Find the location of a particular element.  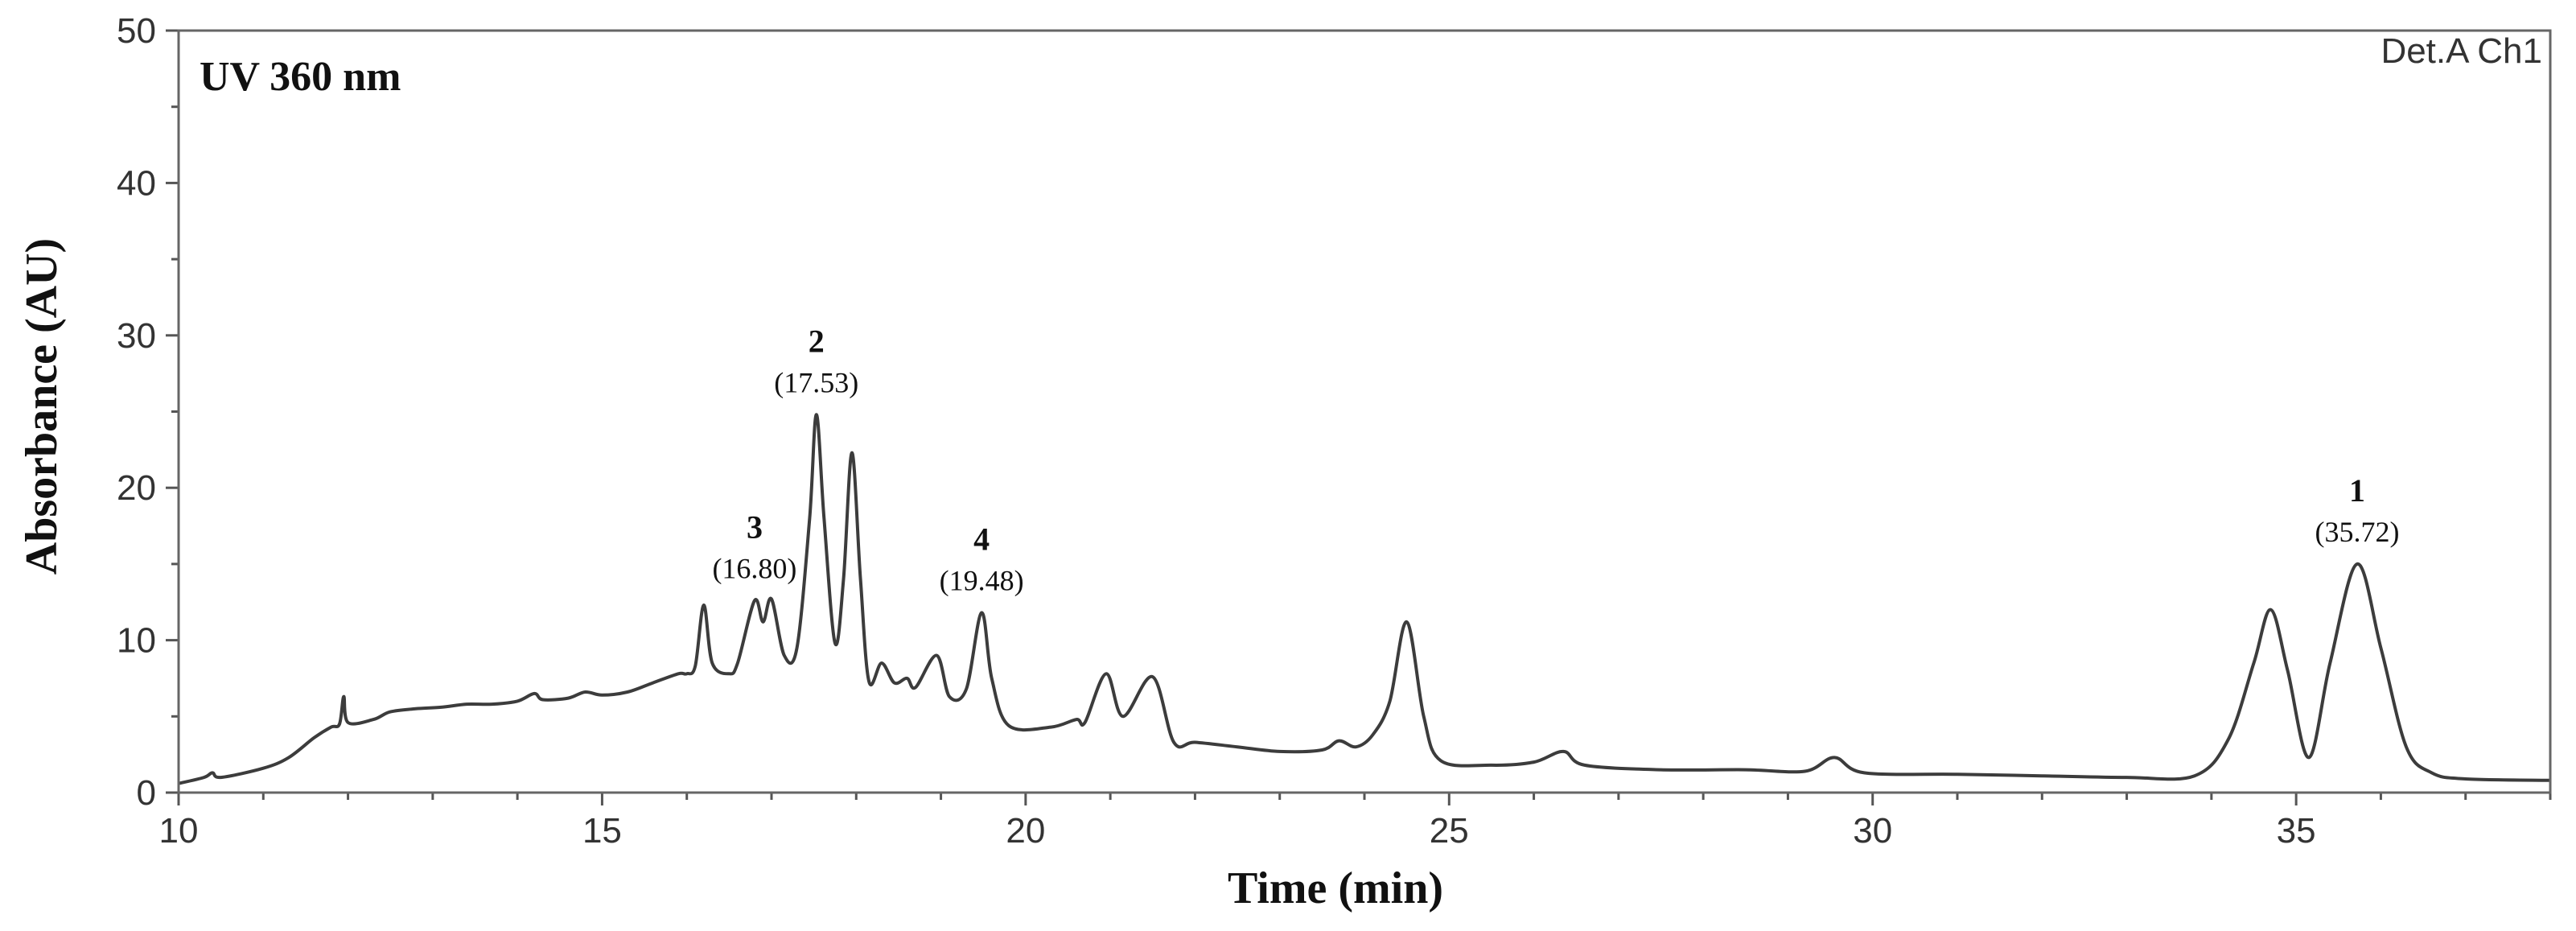

x-tick-label: 25 is located at coordinates (1449, 831).